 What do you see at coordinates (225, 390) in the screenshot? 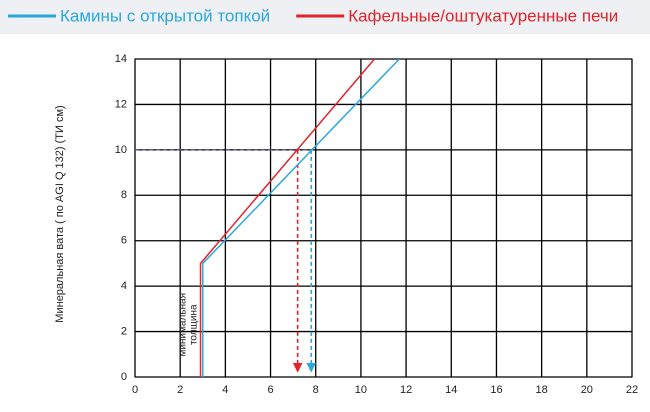
I see `x-tick-label: 4` at bounding box center [225, 390].